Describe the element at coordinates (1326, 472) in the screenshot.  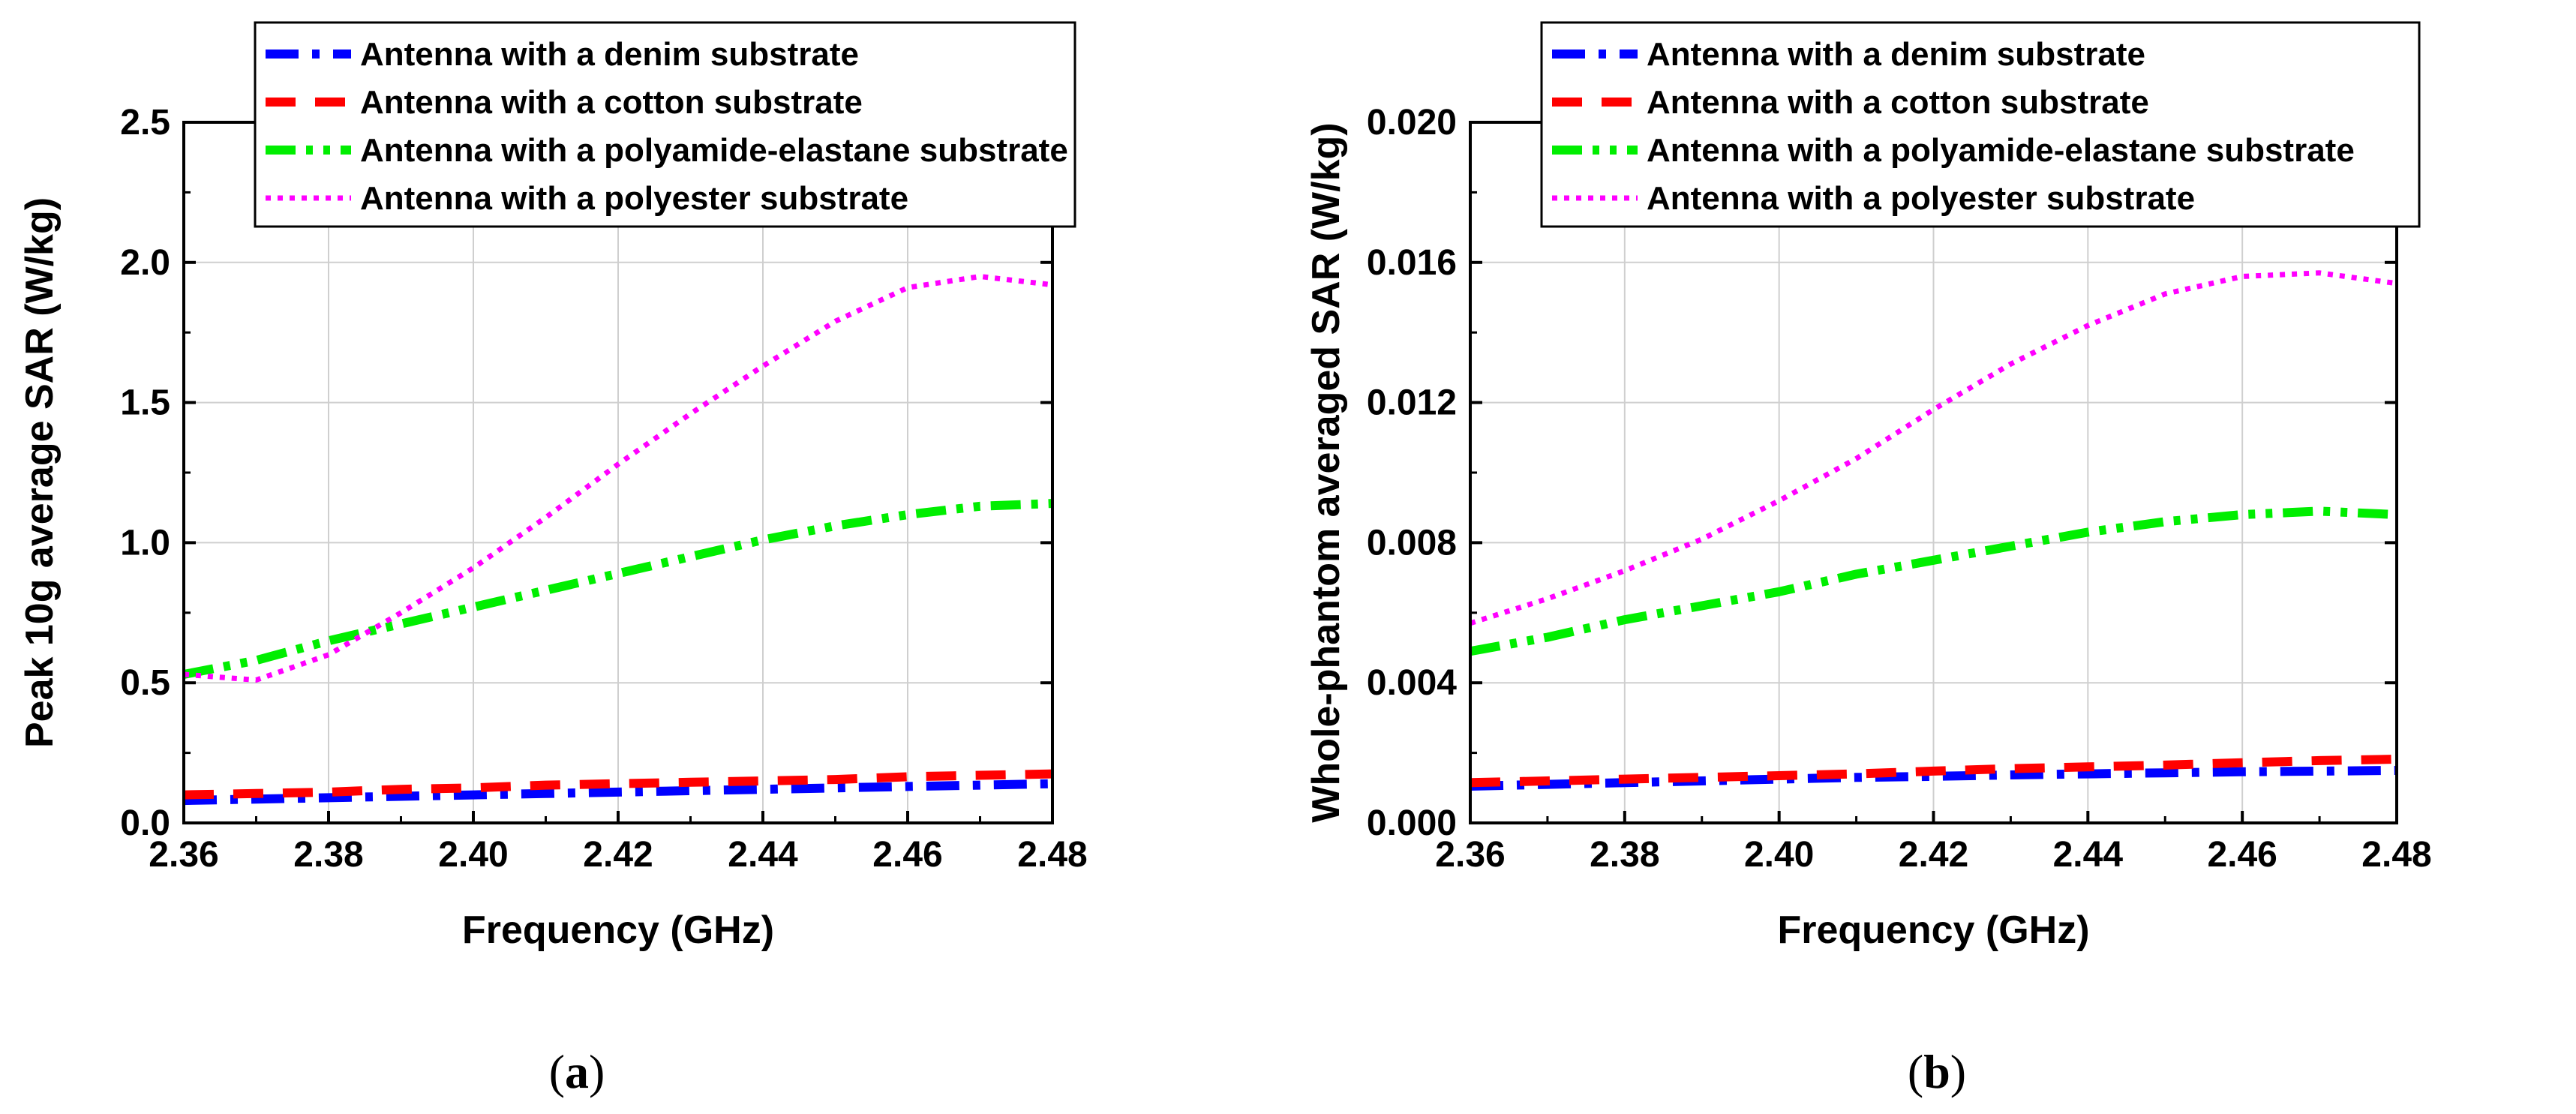
I see `y-axis-label: Whole-phantom averaged SAR (W/kg)` at that location.